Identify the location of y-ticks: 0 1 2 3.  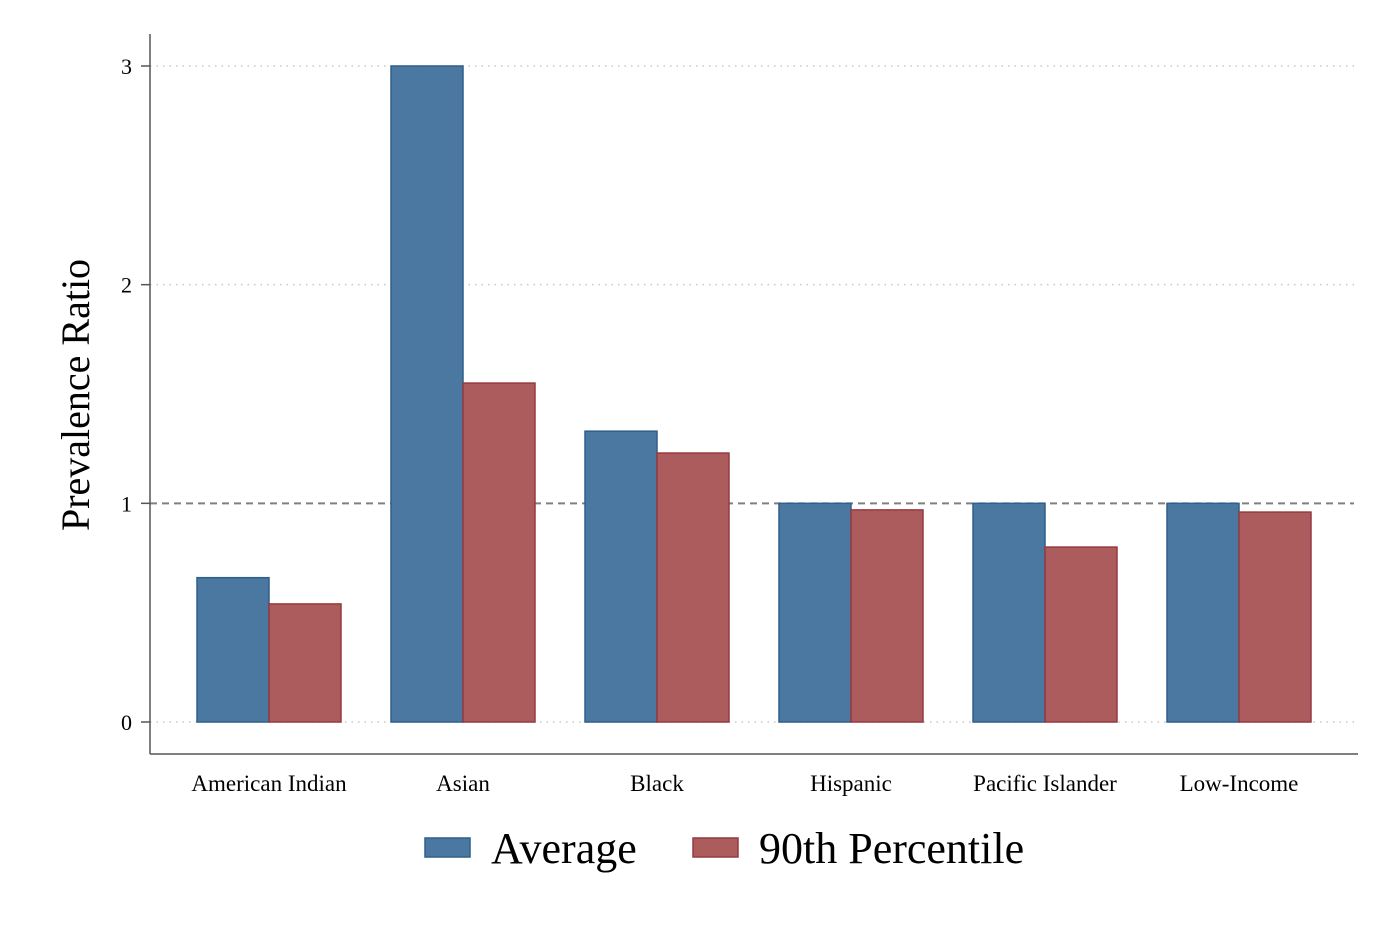
(135, 394).